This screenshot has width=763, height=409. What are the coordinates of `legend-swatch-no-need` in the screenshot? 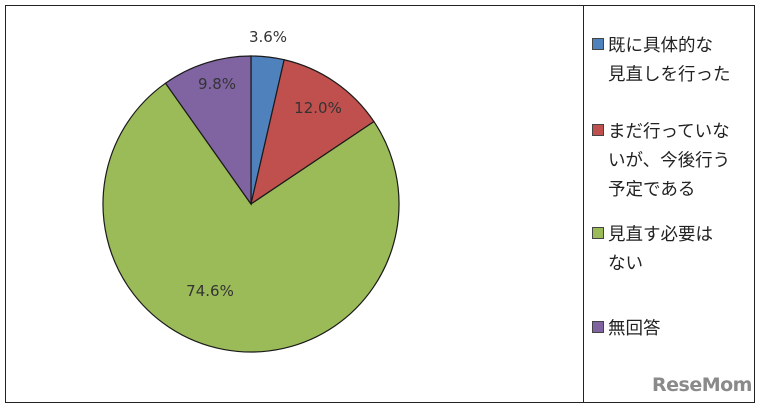 It's located at (598, 233).